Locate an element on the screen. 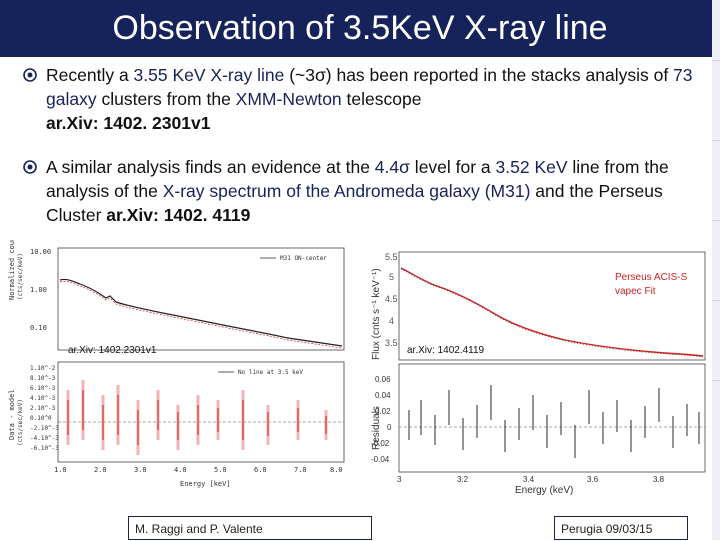  bottom-legend: No line at 3.5 keV is located at coordinates (270, 372).